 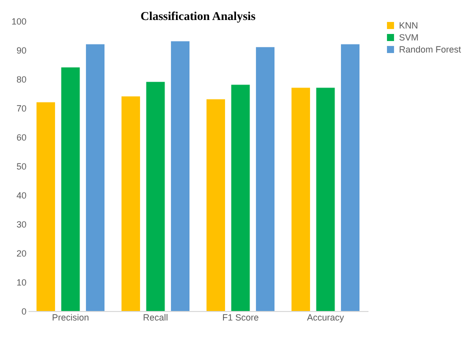 I want to click on legend-label: Random Forest, so click(x=430, y=49).